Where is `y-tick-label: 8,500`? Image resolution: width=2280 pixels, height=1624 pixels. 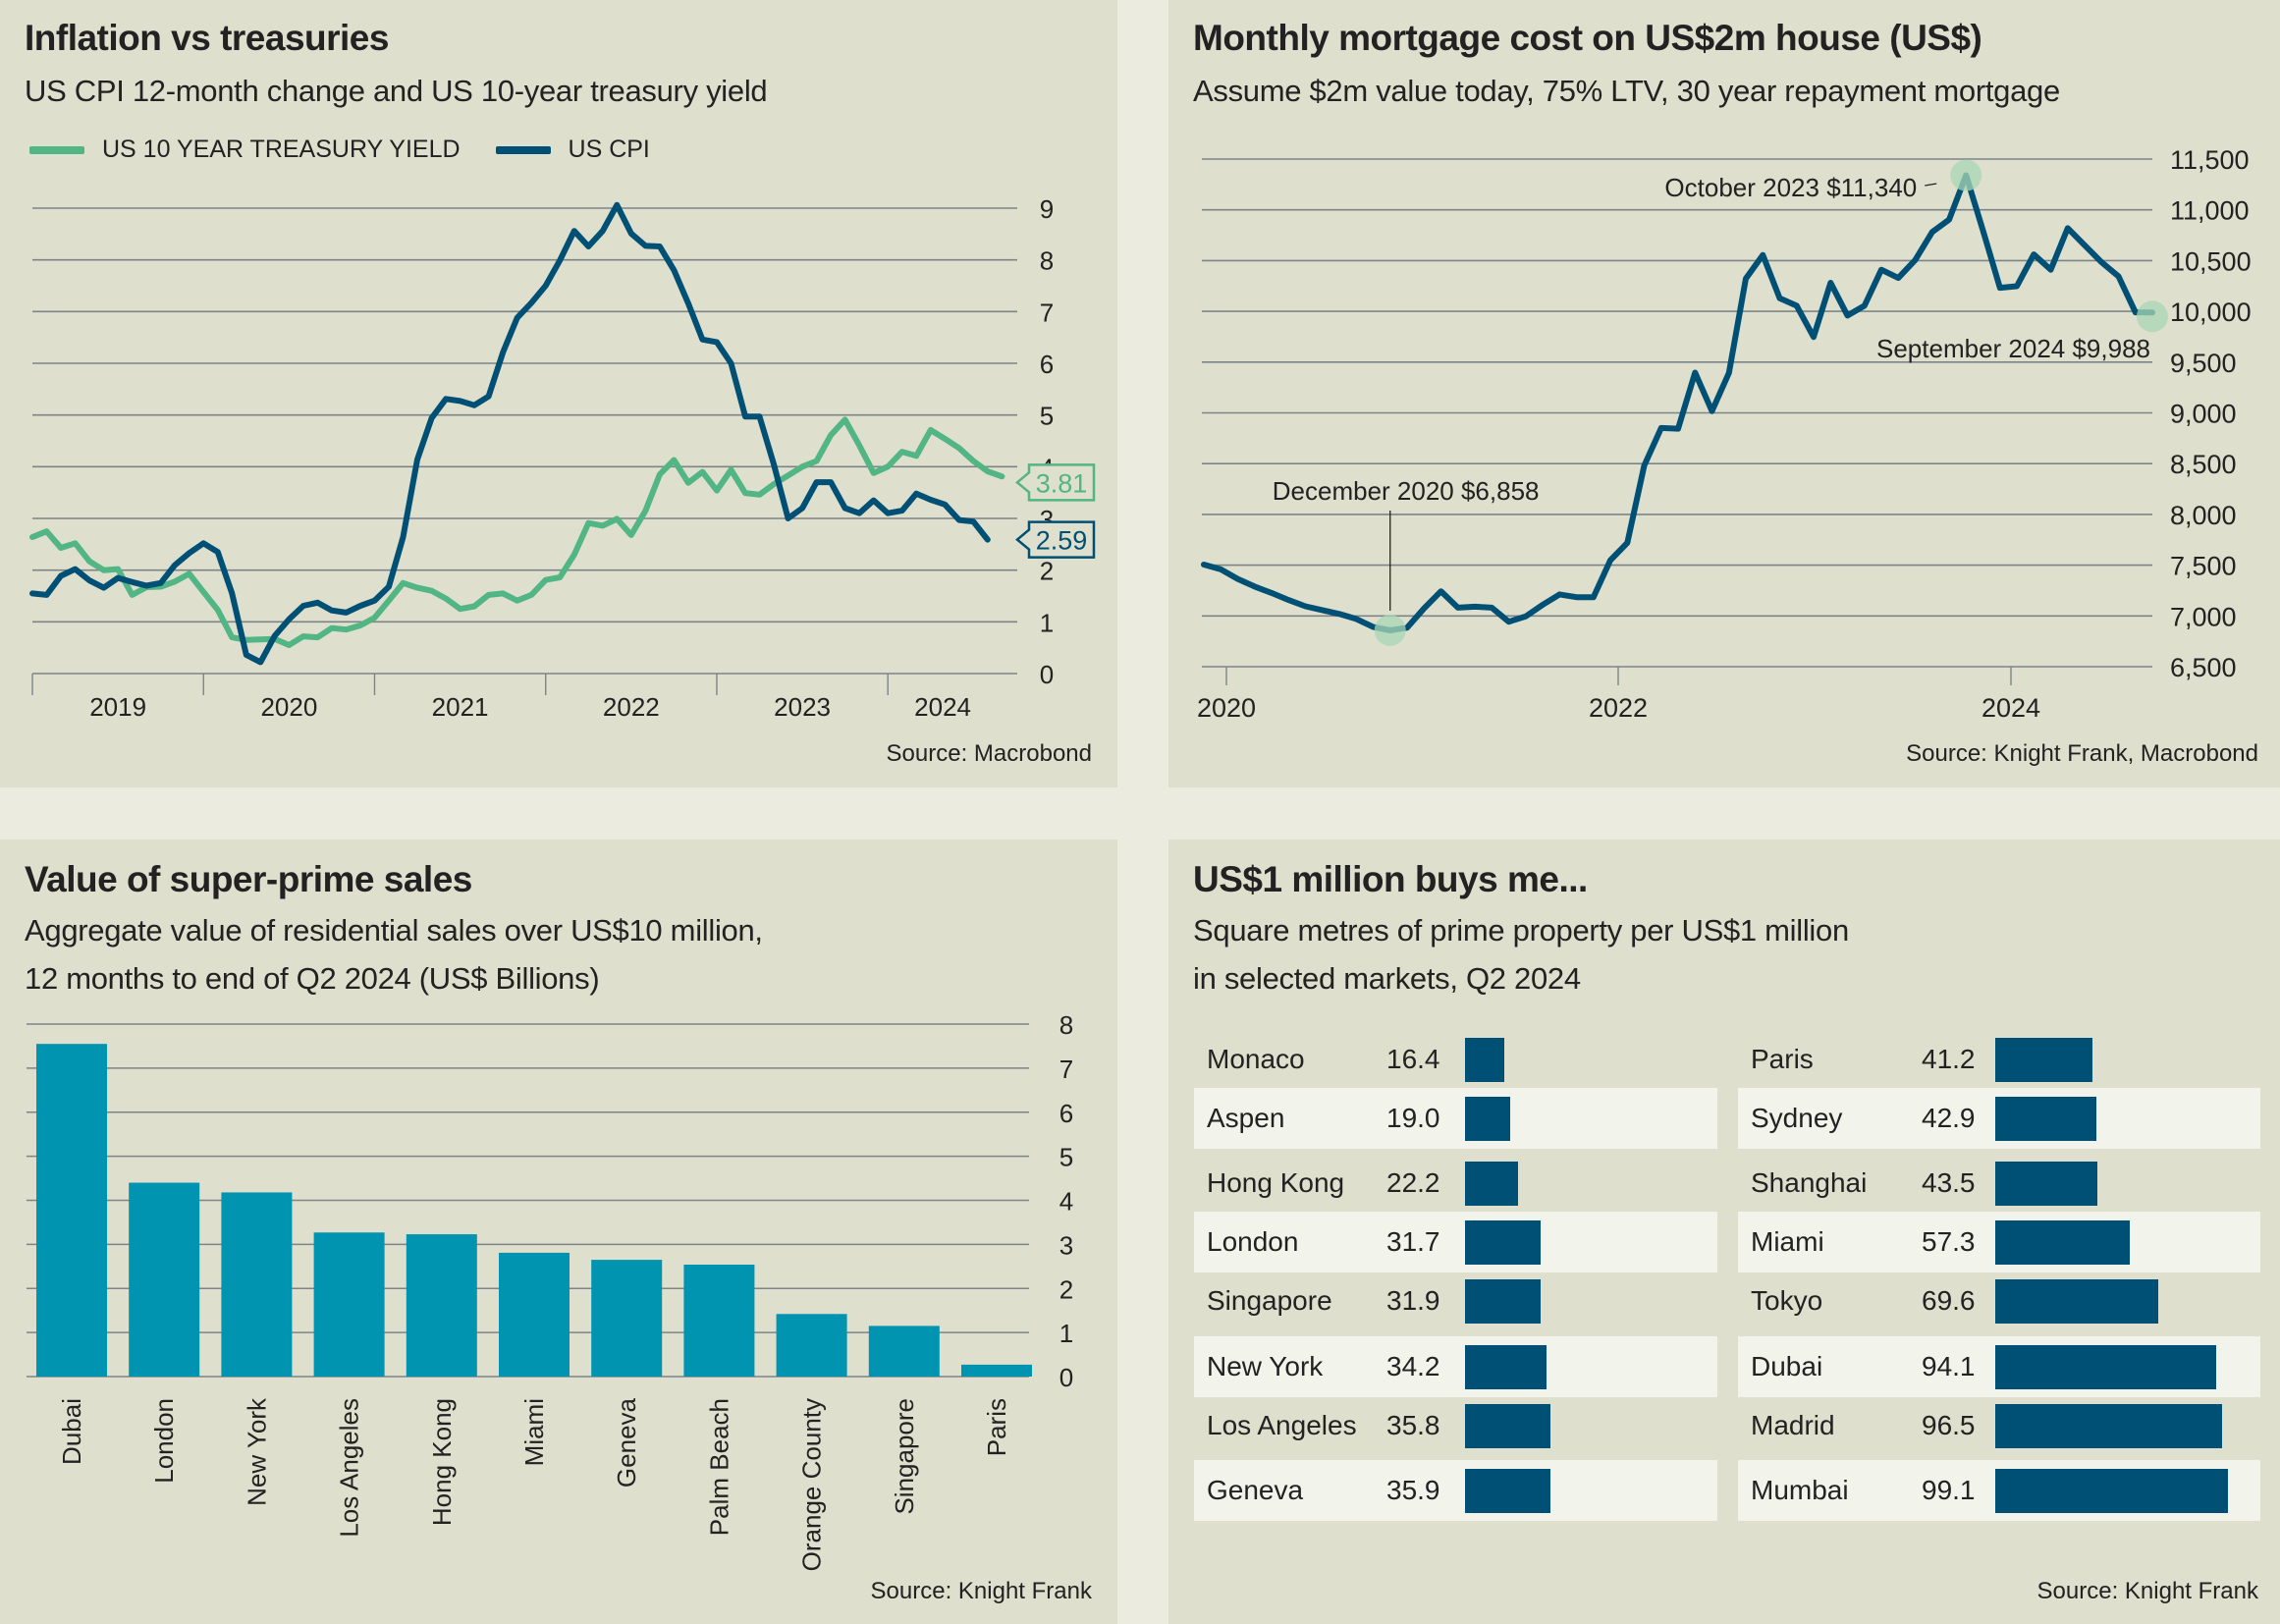
y-tick-label: 8,500 is located at coordinates (2203, 464).